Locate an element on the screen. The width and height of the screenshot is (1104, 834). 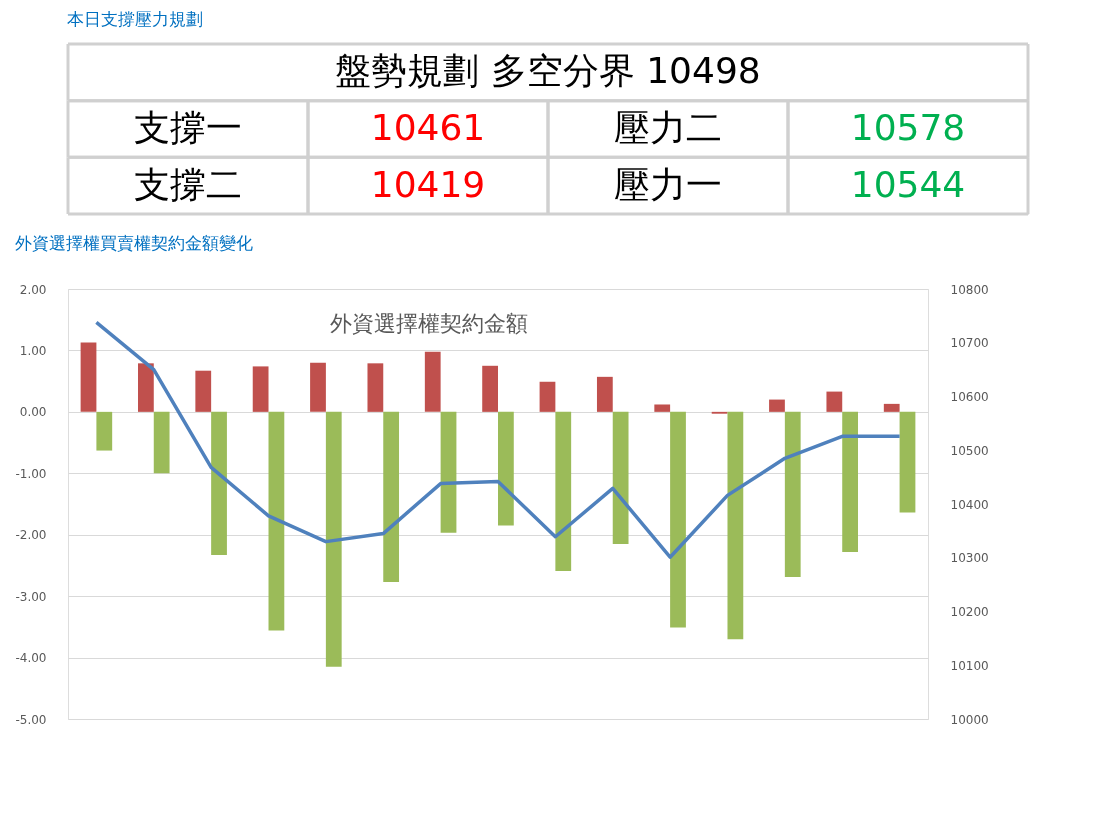
y2-tick-label: 10200 is located at coordinates (969, 612).